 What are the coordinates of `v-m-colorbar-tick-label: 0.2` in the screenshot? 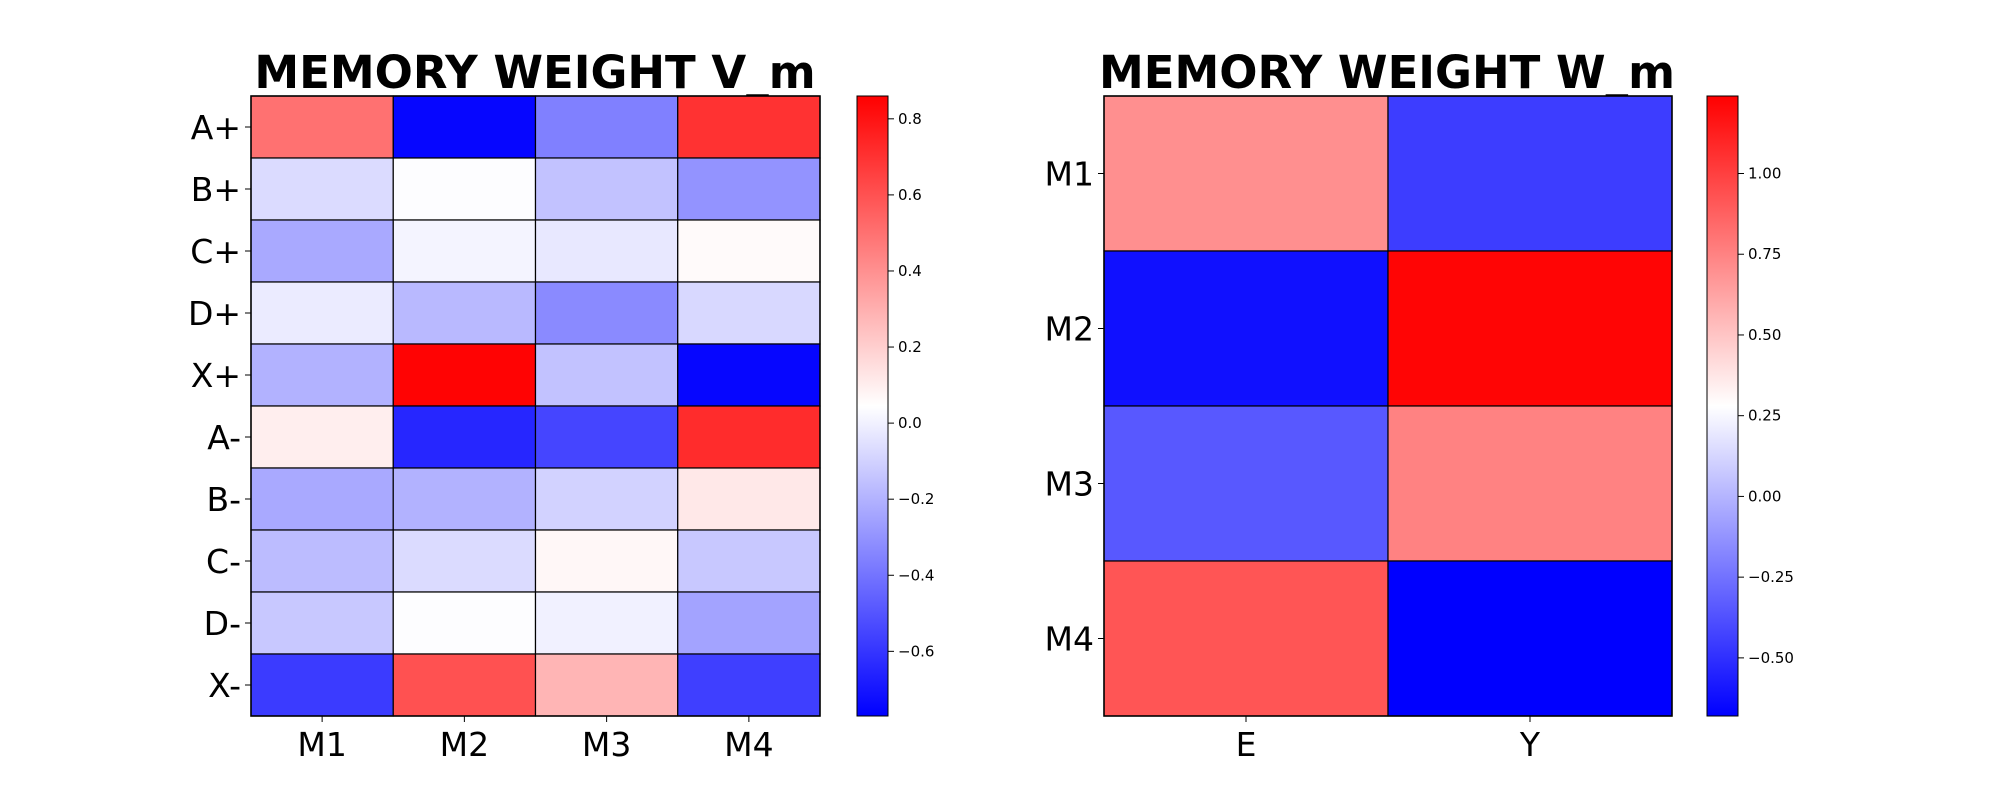 It's located at (910, 347).